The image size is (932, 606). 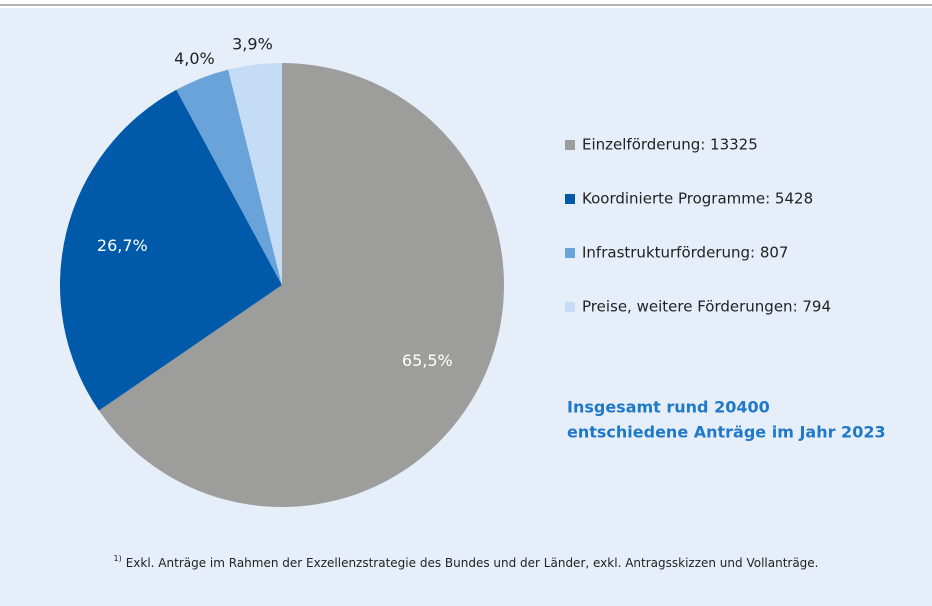 What do you see at coordinates (726, 432) in the screenshot?
I see `annotation: entschiedene Anträge im Jahr 2023` at bounding box center [726, 432].